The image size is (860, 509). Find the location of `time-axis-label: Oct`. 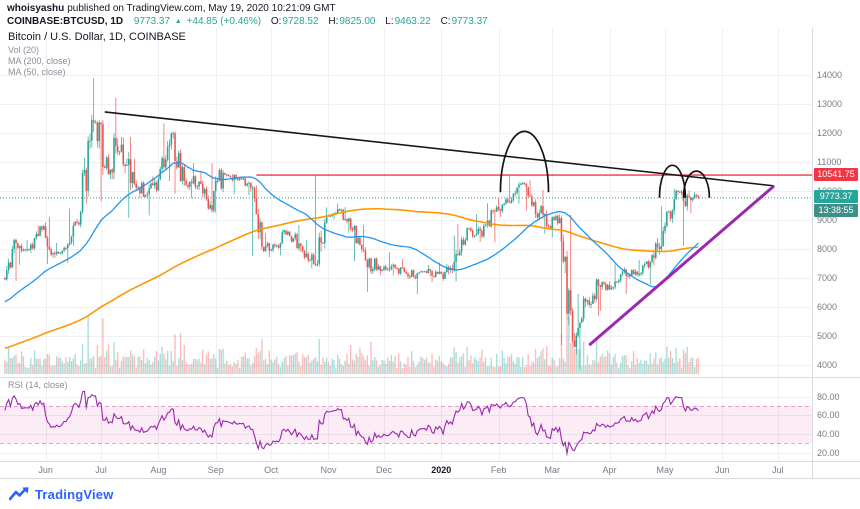

time-axis-label: Oct is located at coordinates (271, 470).